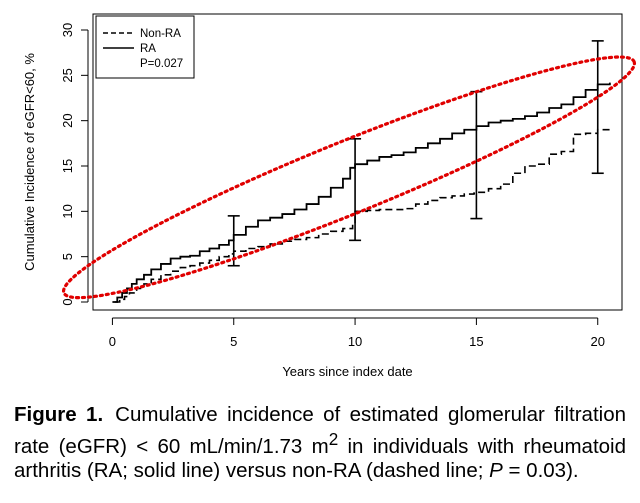 This screenshot has height=503, width=640. I want to click on caption-label: Figure 1., so click(59, 414).